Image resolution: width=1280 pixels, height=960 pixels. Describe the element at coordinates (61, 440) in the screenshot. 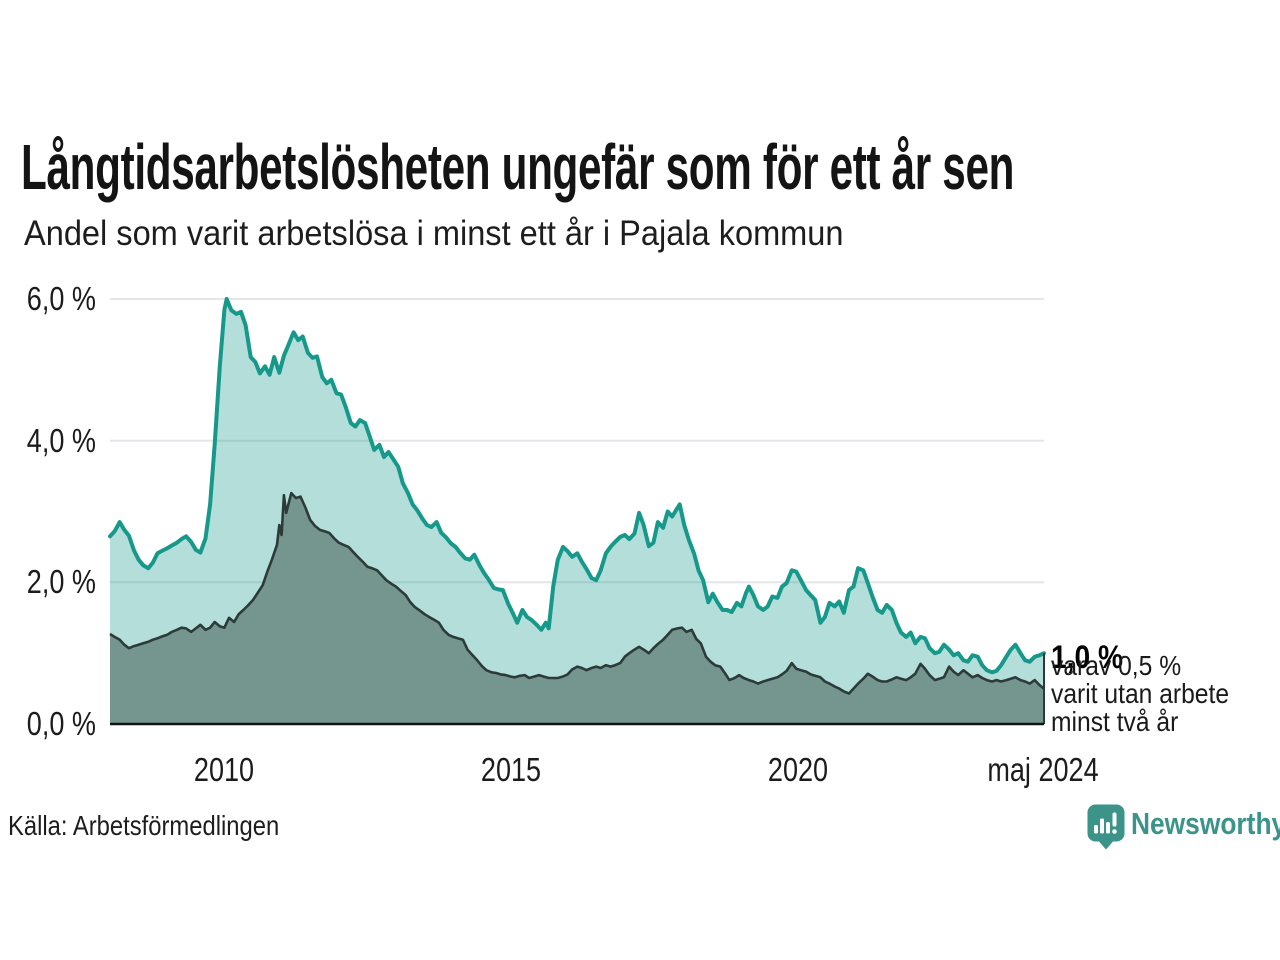

I see `y-axis-label-4: 4,0 %` at that location.